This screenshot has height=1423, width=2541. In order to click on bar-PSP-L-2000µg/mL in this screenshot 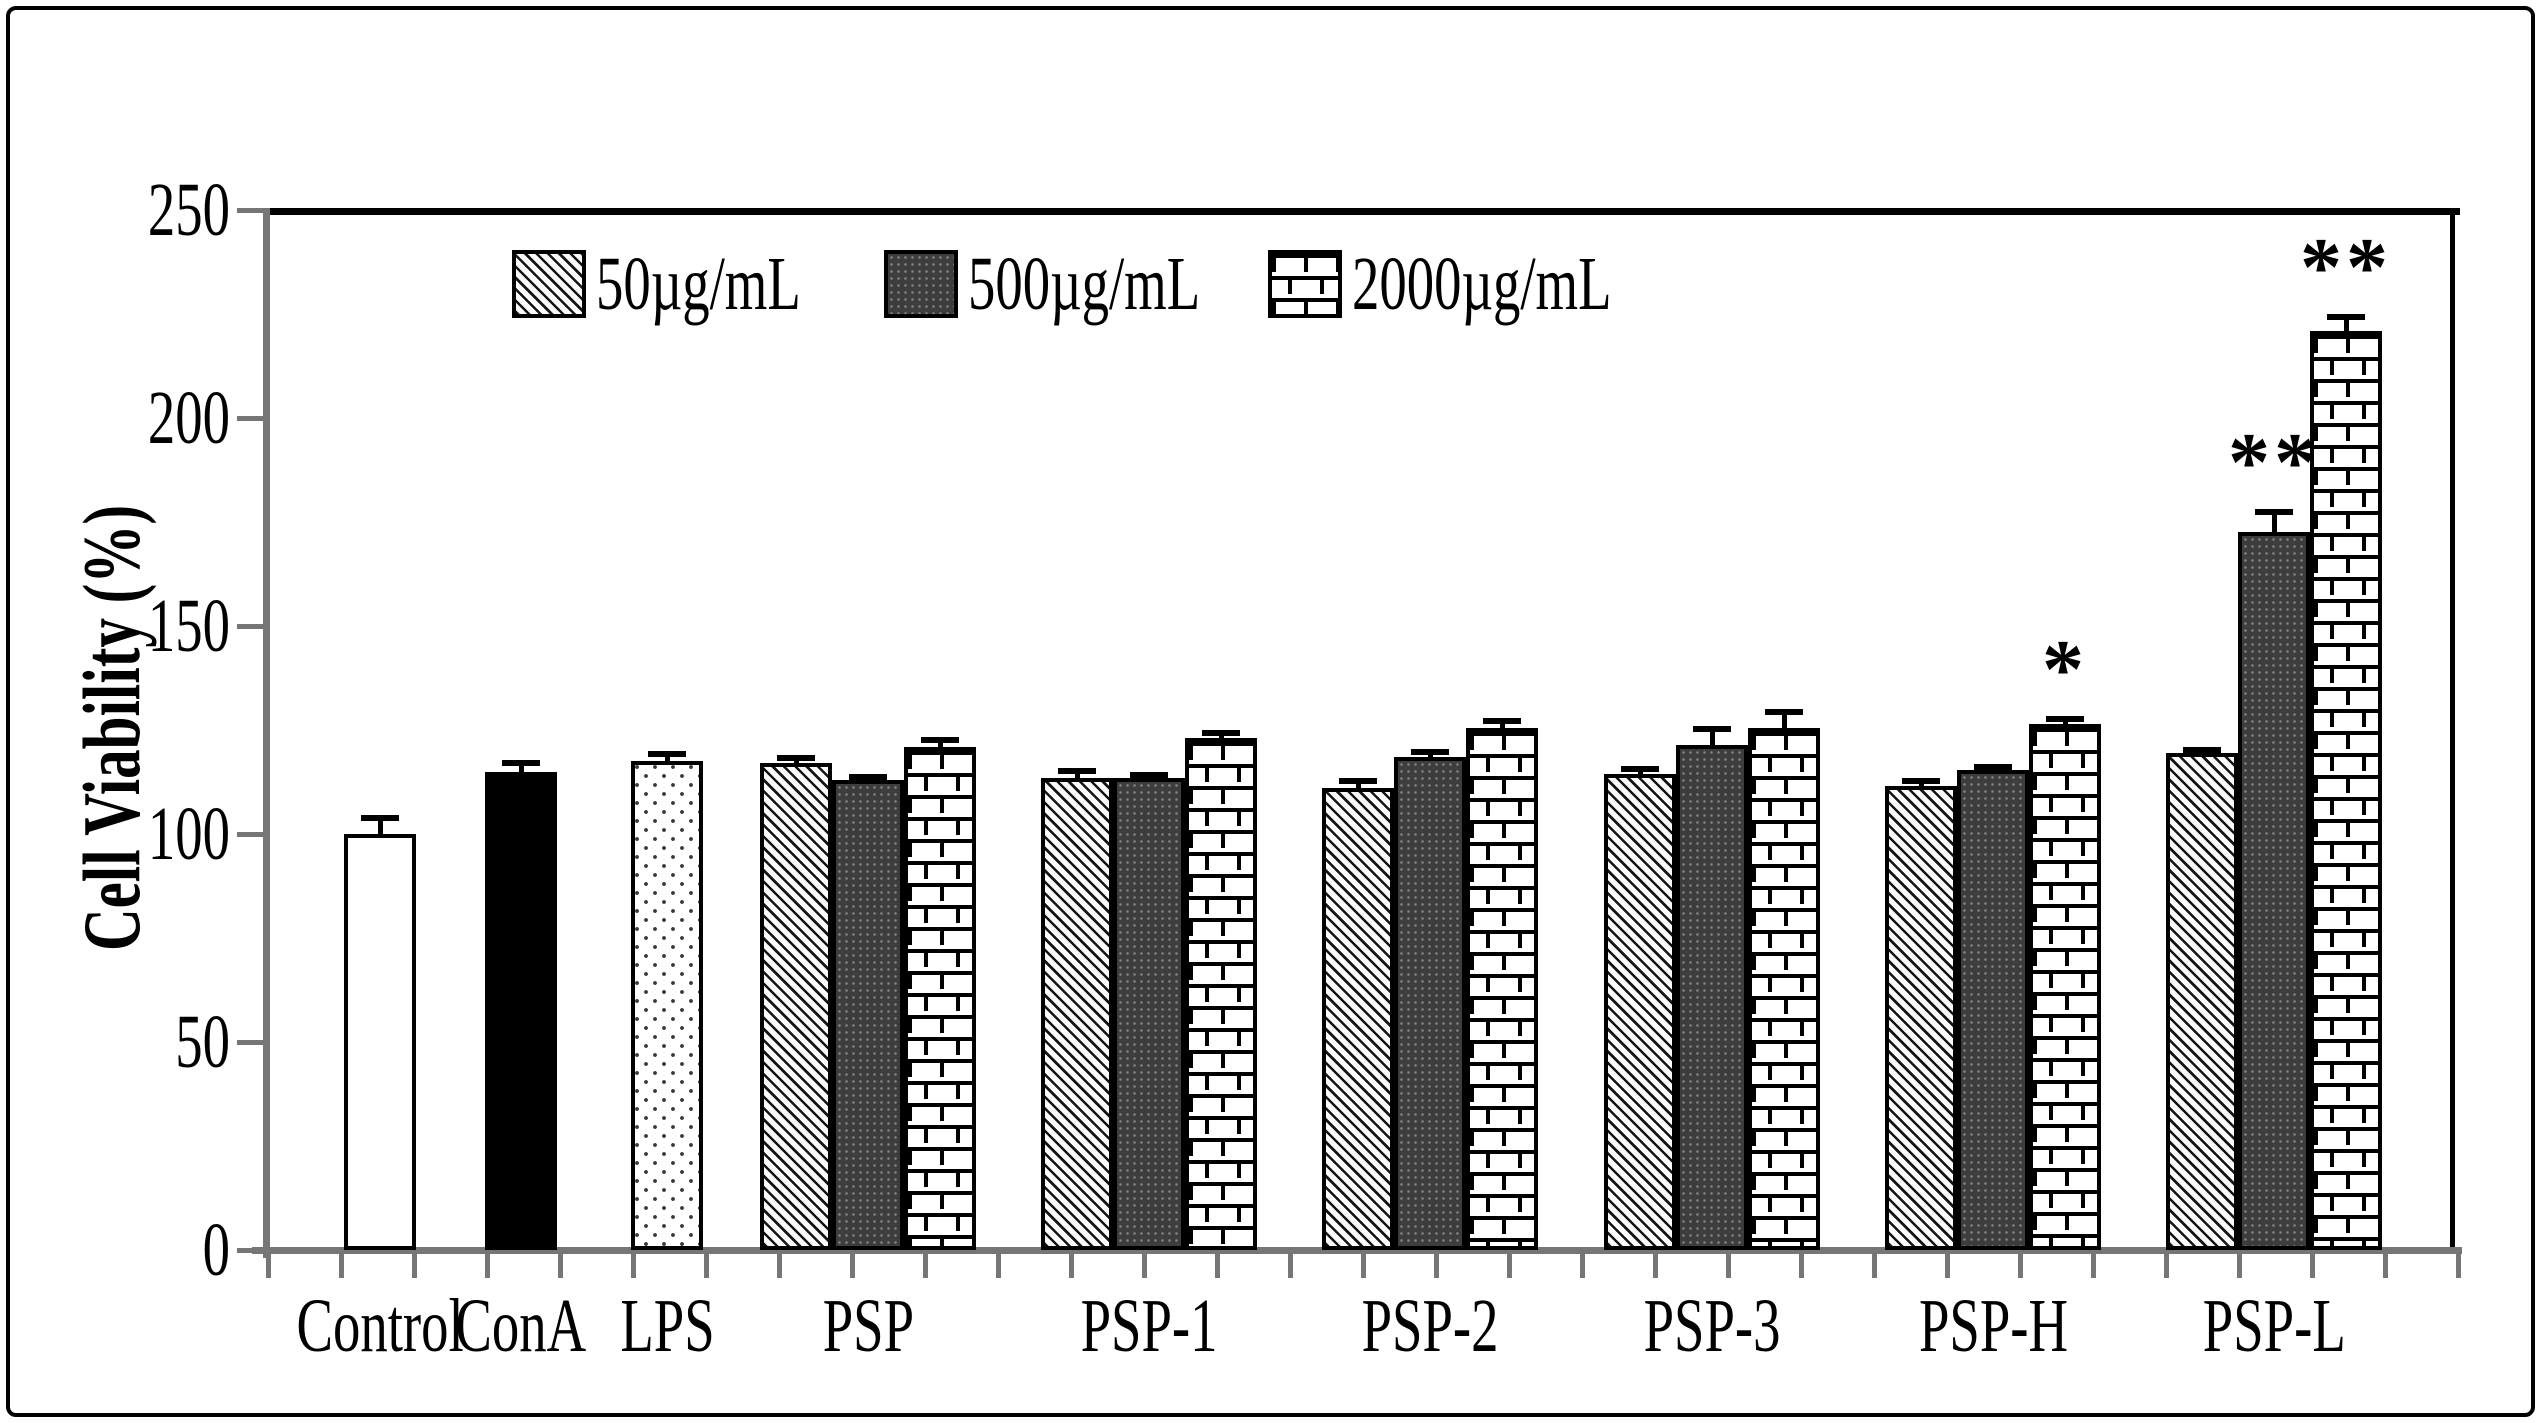, I will do `click(2346, 790)`.